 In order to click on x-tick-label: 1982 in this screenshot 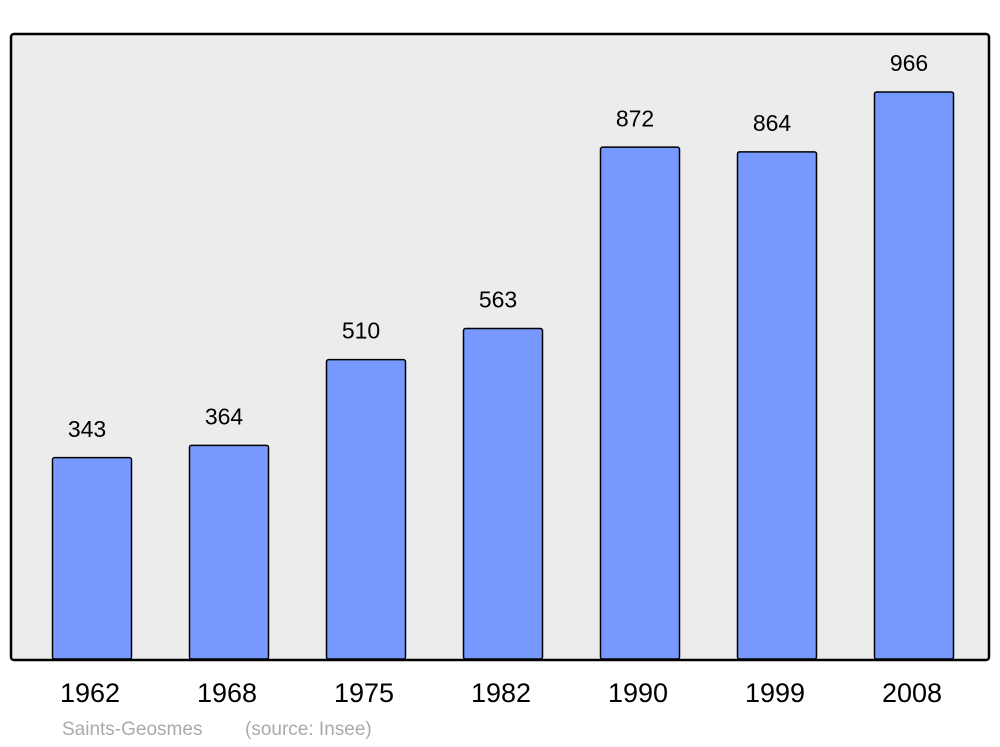, I will do `click(501, 693)`.